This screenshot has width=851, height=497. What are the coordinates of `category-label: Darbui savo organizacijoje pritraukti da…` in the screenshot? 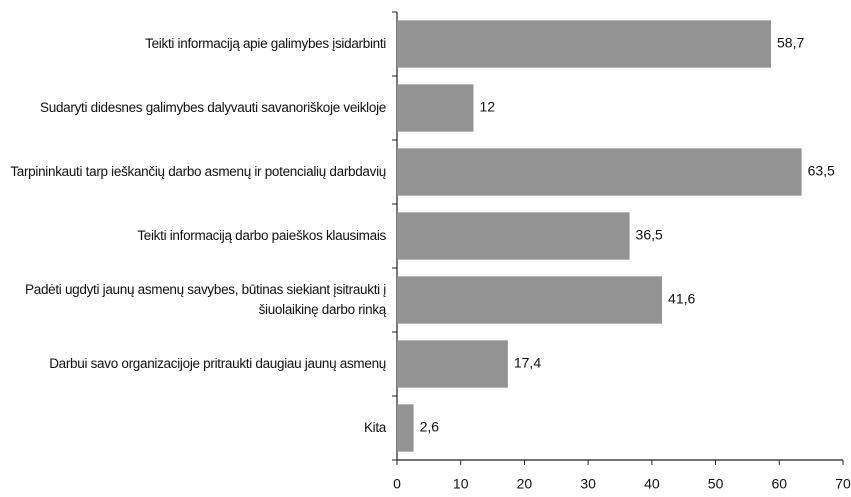 It's located at (217, 363).